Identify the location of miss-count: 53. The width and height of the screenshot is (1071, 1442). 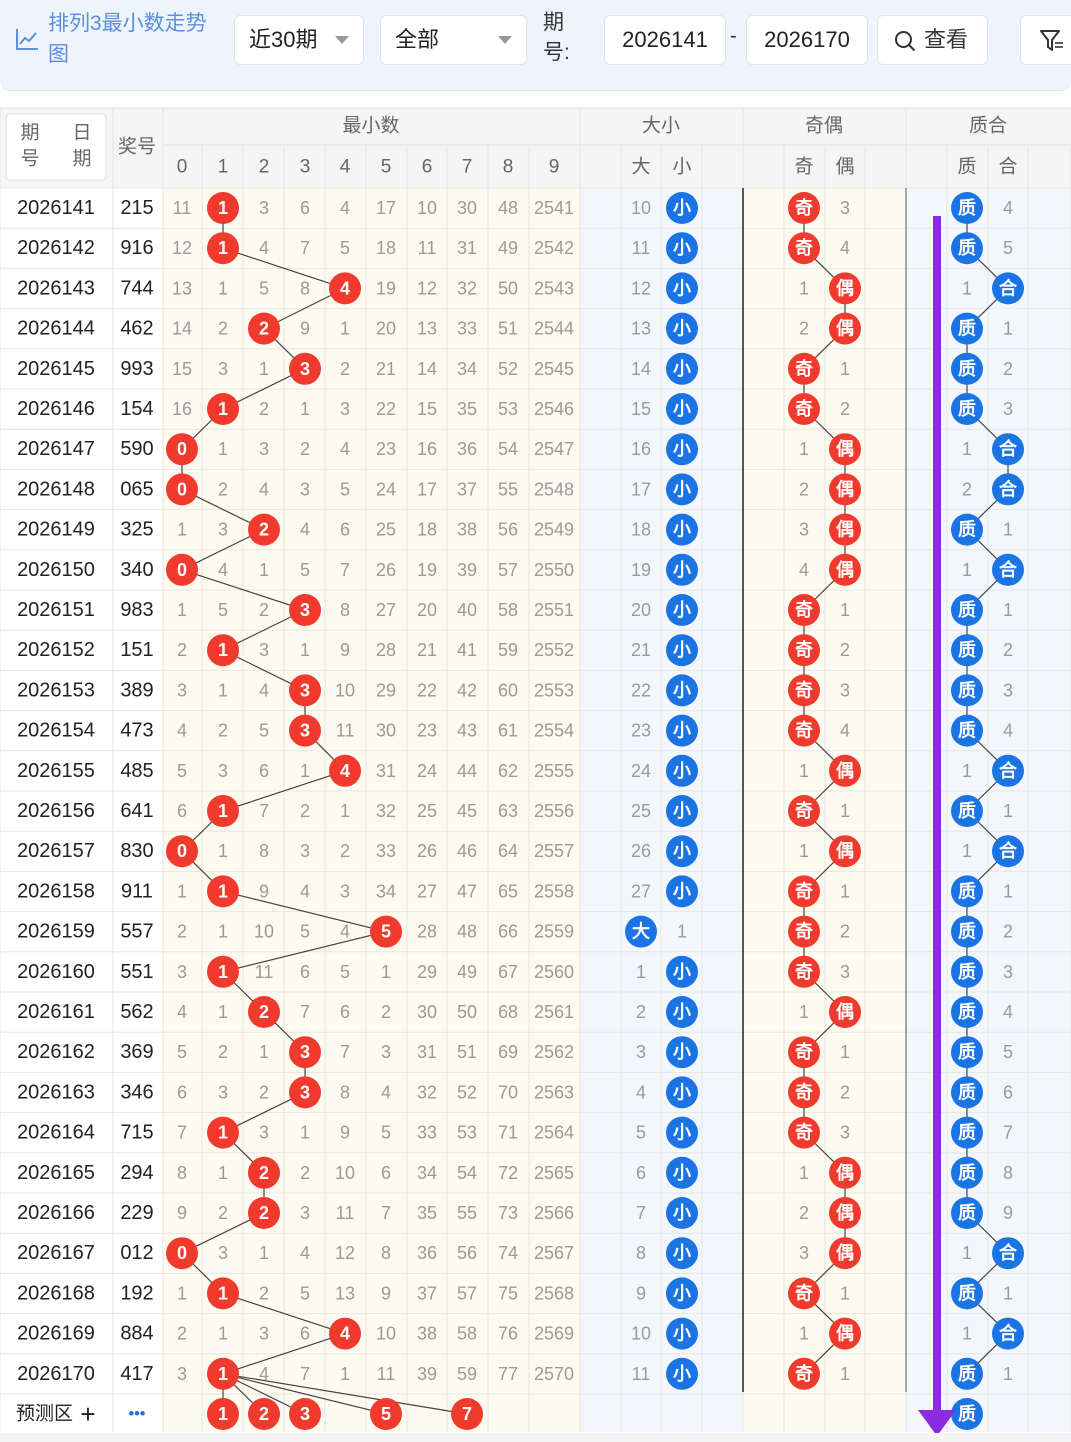
(508, 409).